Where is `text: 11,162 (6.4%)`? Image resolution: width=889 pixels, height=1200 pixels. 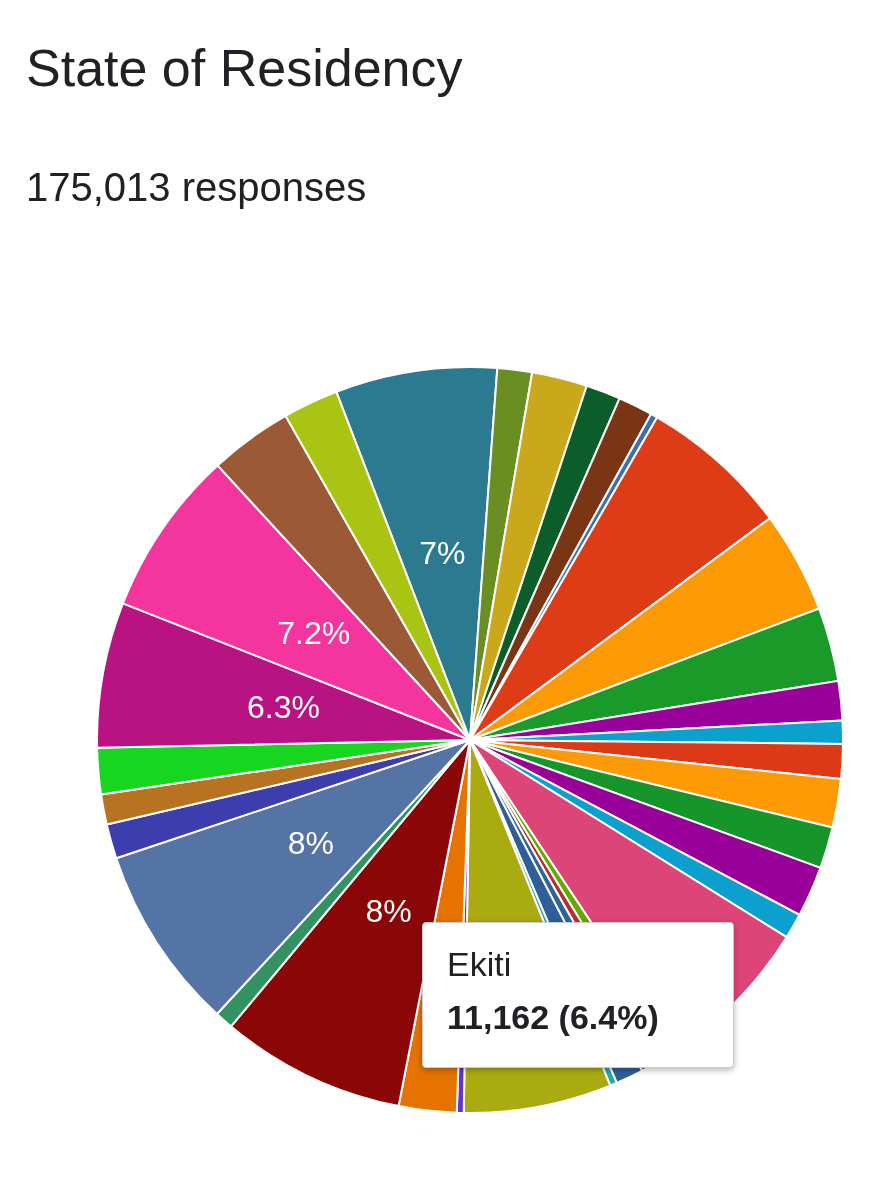 text: 11,162 (6.4%) is located at coordinates (553, 1017).